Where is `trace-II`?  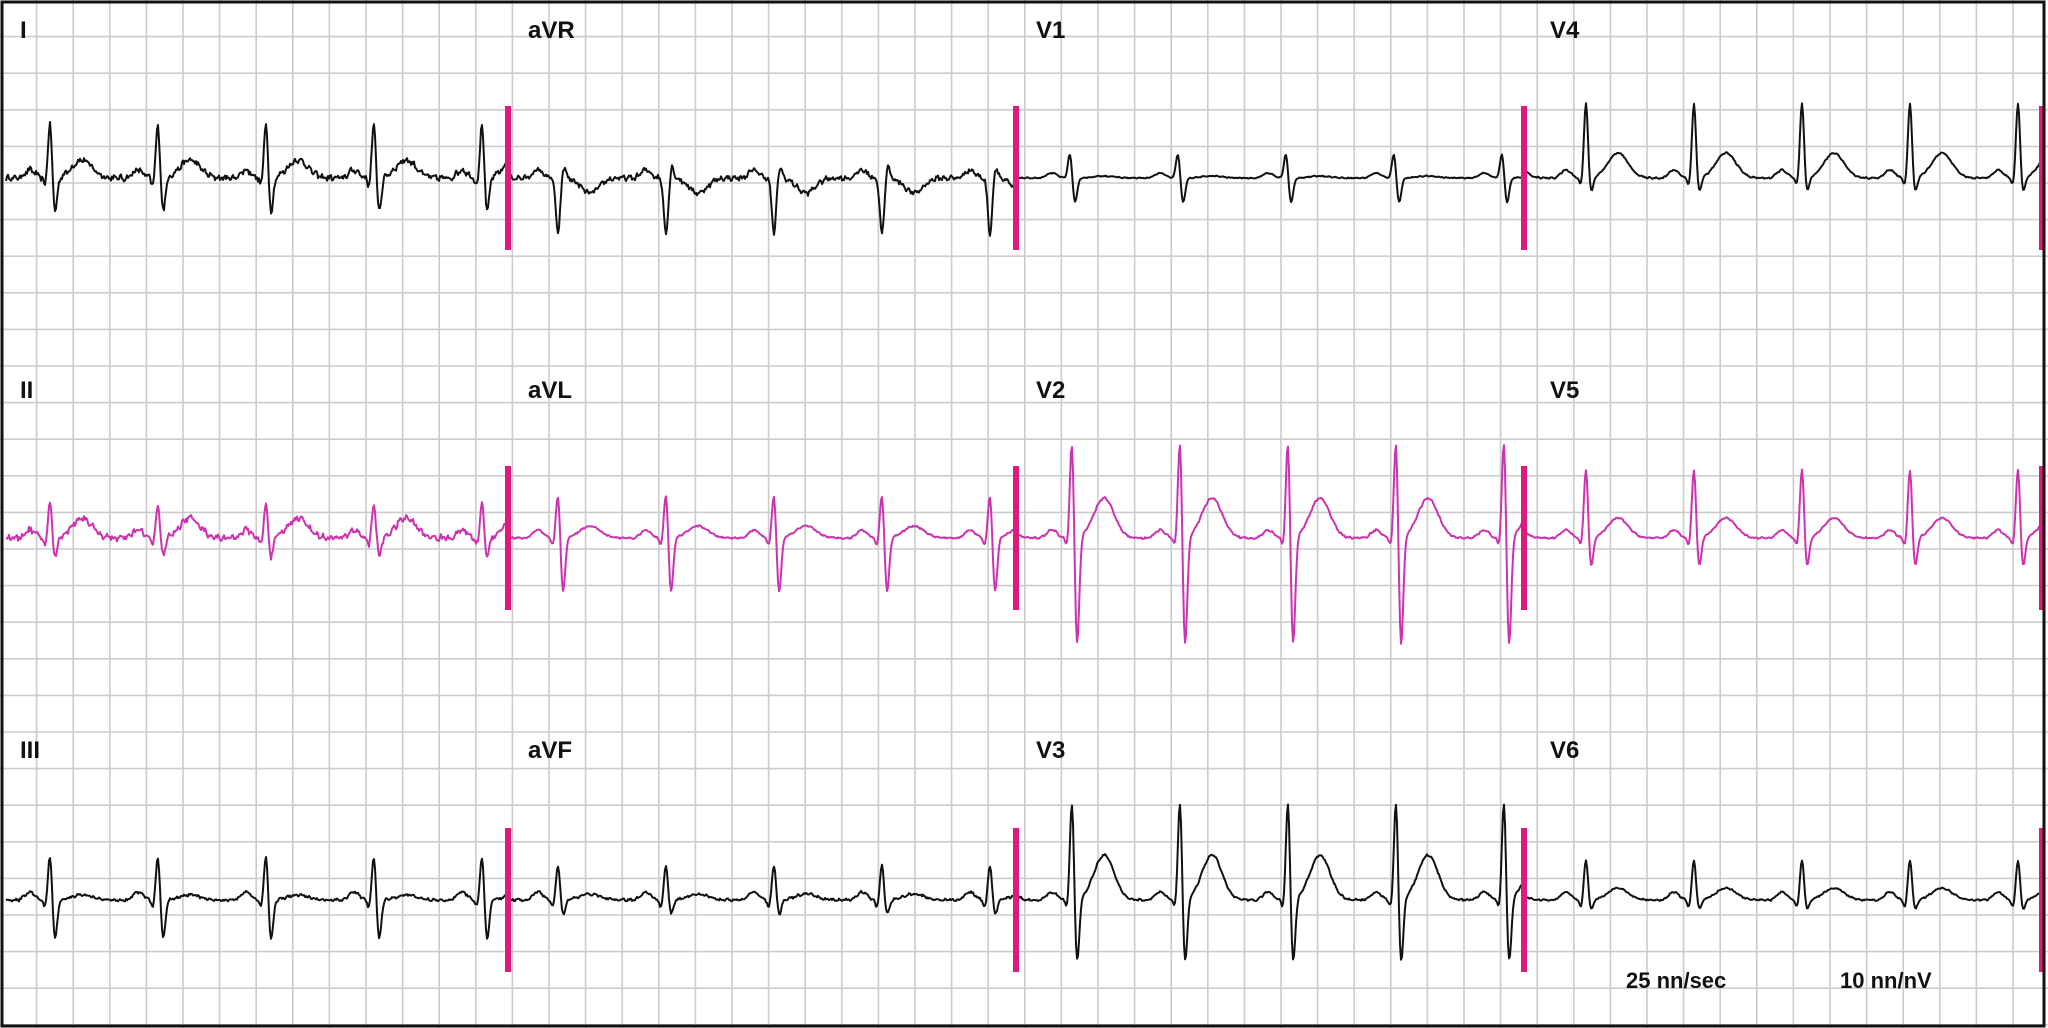 trace-II is located at coordinates (257, 531).